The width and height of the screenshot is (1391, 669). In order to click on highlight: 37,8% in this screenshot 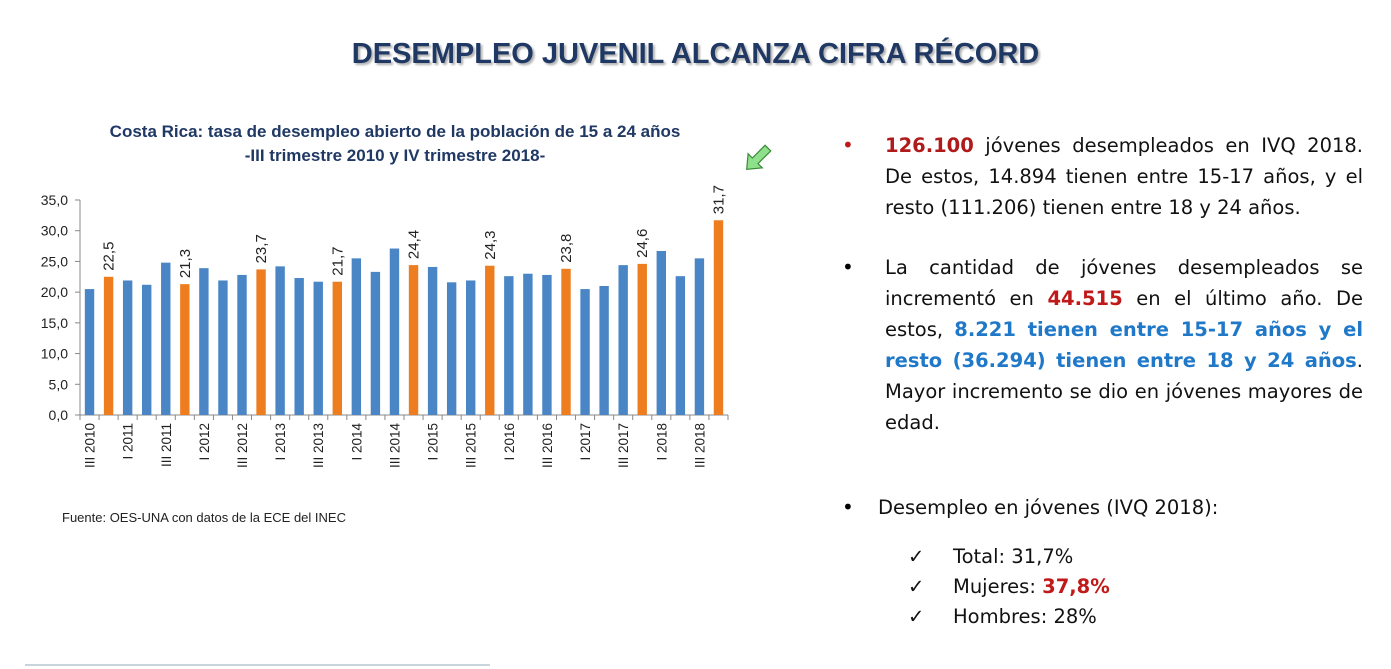, I will do `click(1076, 586)`.